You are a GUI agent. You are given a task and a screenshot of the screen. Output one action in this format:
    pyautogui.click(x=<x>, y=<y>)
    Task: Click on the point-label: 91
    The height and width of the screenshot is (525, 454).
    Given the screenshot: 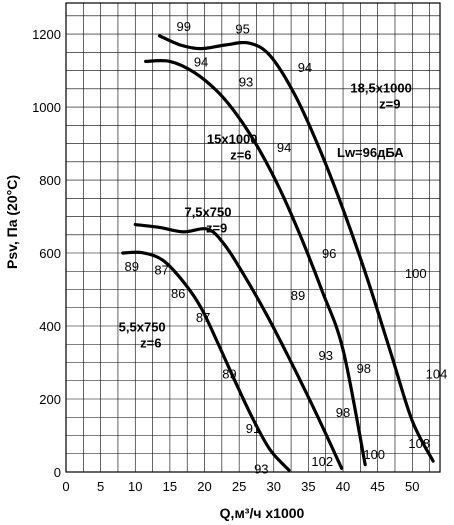 What is the action you would take?
    pyautogui.click(x=253, y=428)
    